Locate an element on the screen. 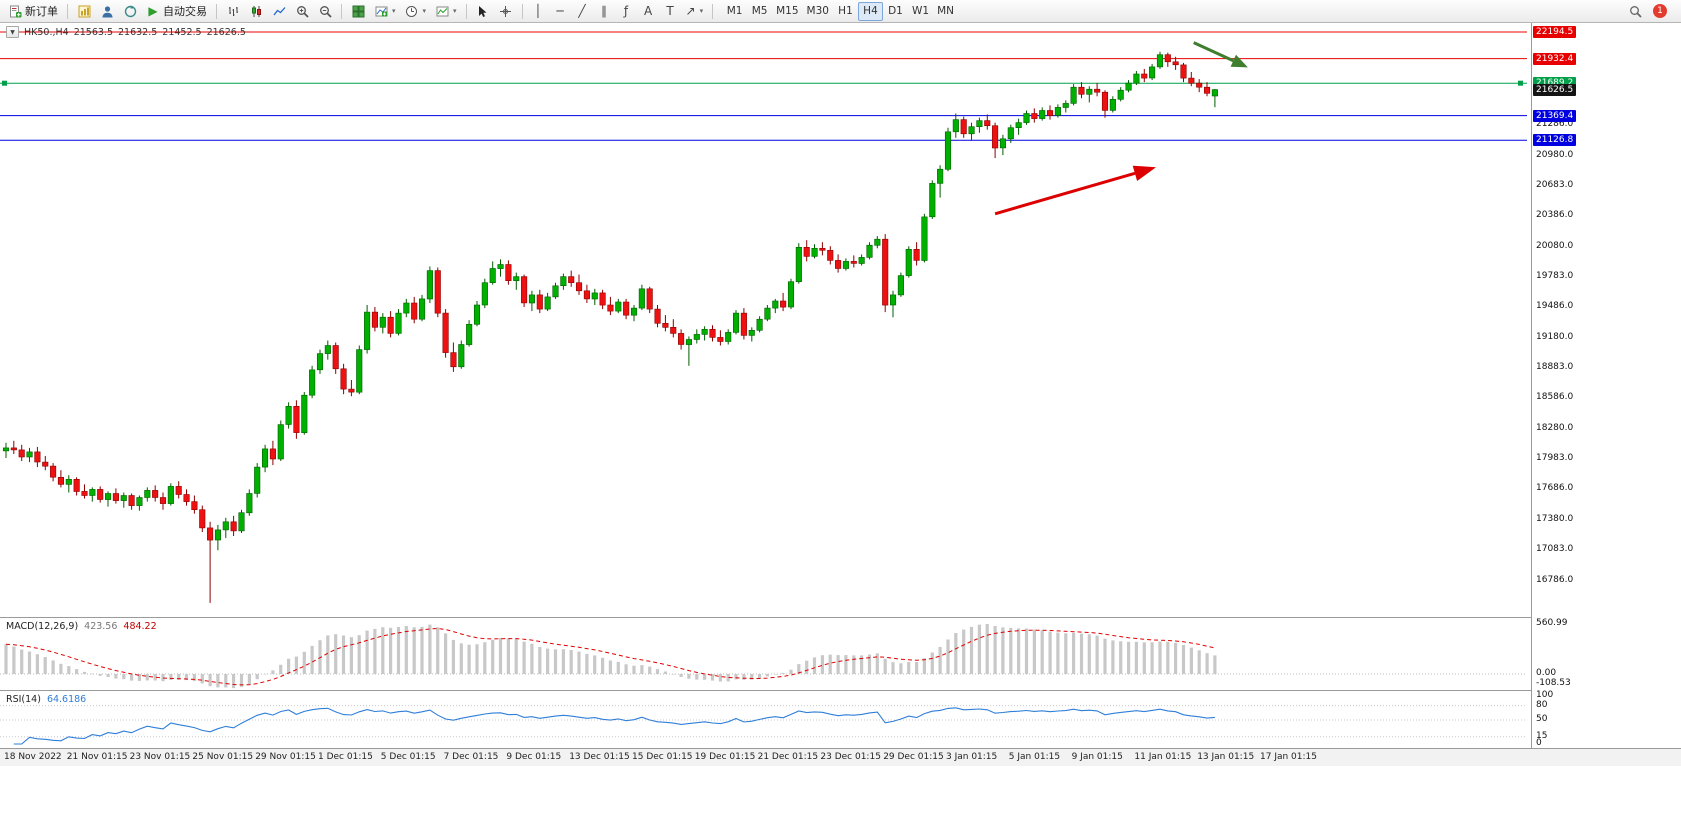 The image size is (1681, 826). one-click-dropdown-button: ▼ is located at coordinates (12, 32).